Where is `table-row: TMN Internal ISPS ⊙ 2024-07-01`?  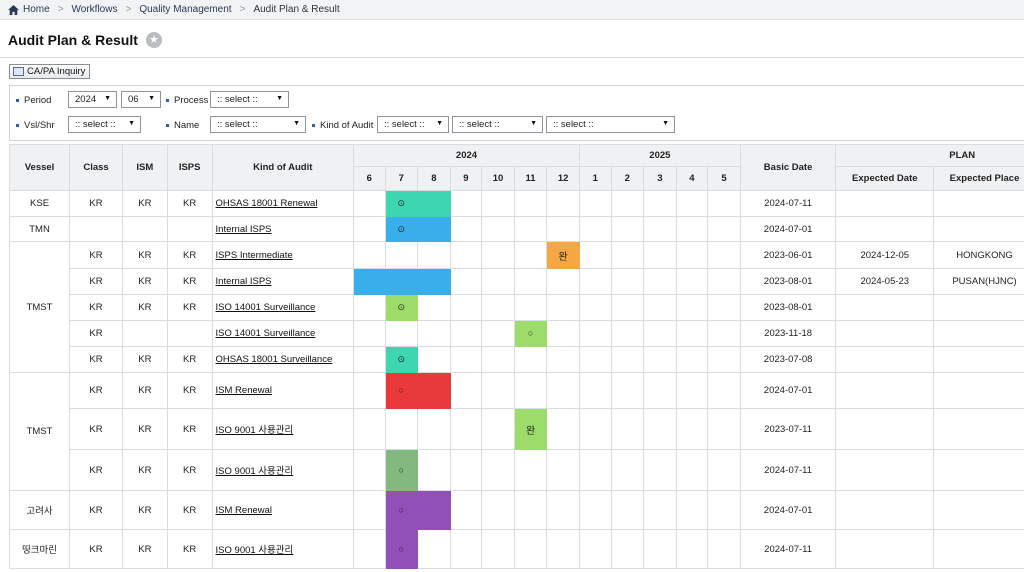 table-row: TMN Internal ISPS ⊙ 2024-07-01 is located at coordinates (516, 229).